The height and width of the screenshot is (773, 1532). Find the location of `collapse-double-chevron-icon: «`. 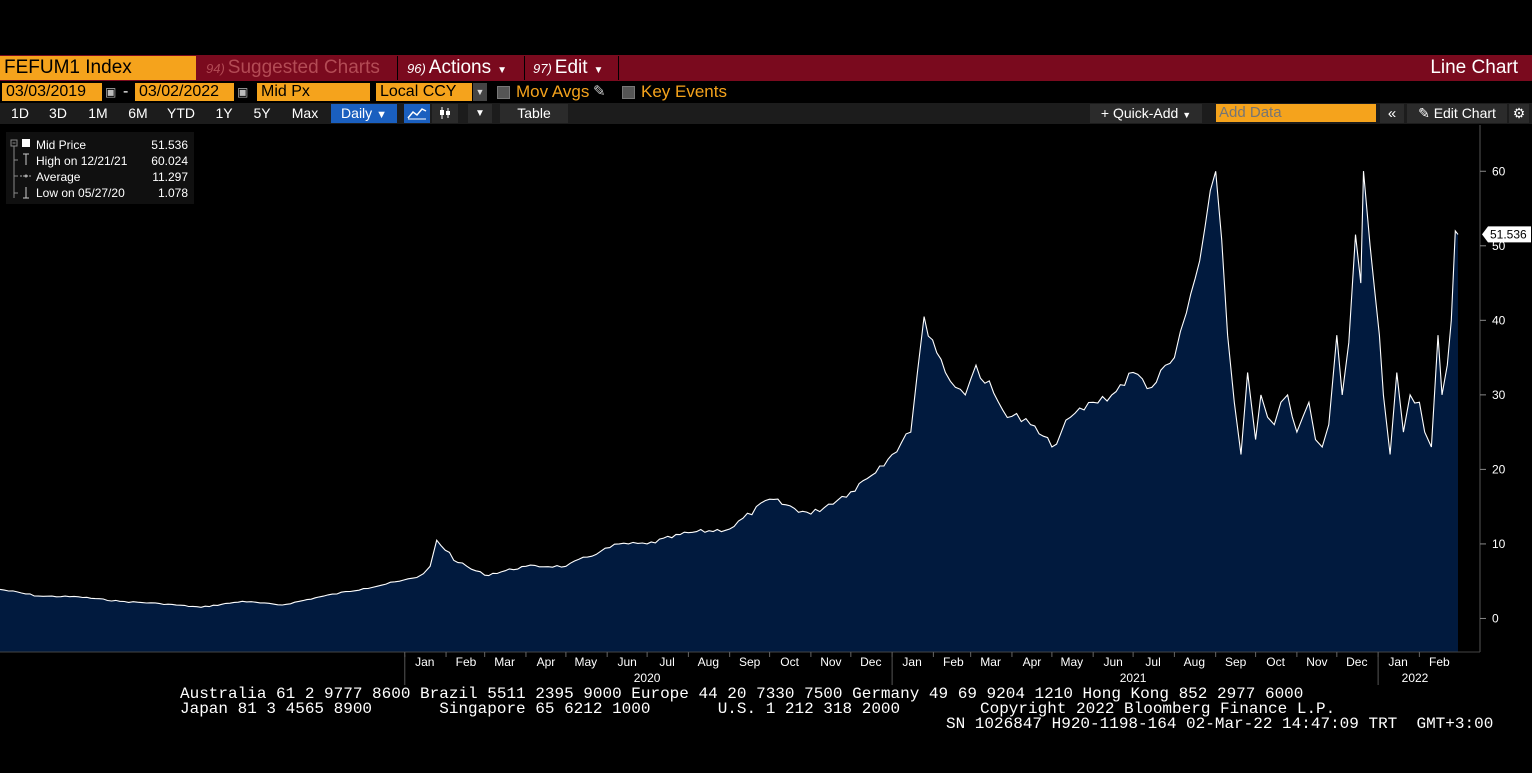

collapse-double-chevron-icon: « is located at coordinates (1392, 113).